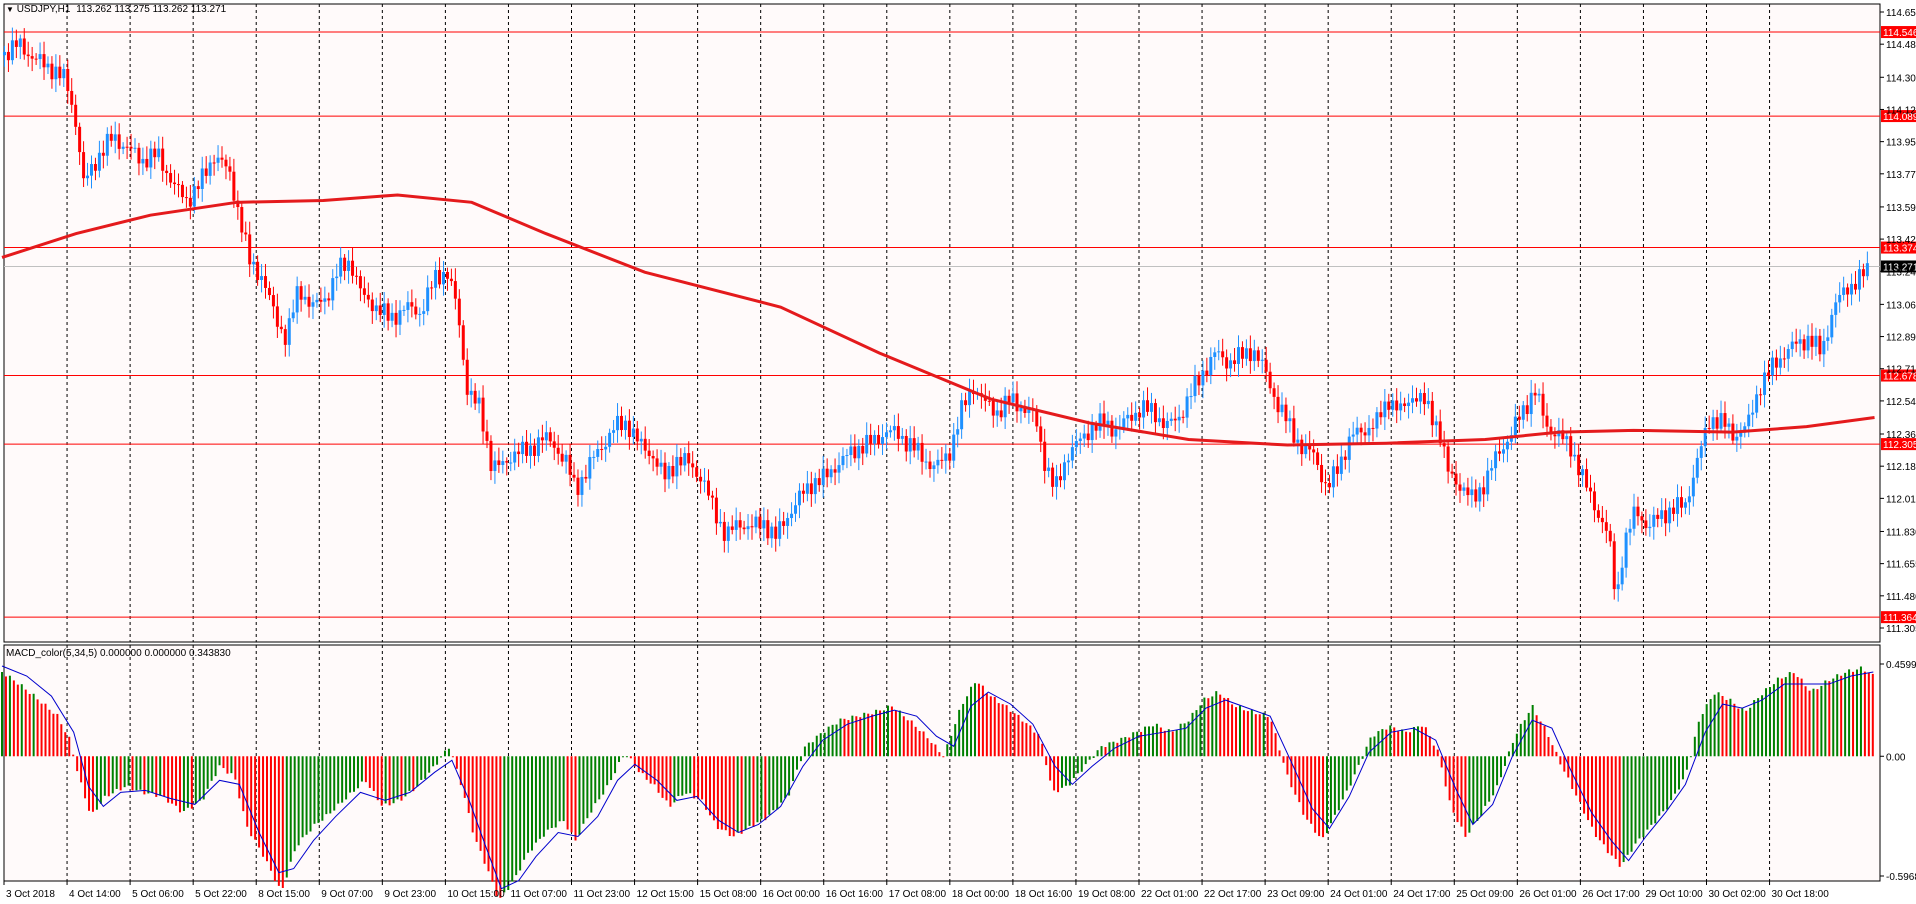  I want to click on current-price-label: 113.271, so click(1899, 267).